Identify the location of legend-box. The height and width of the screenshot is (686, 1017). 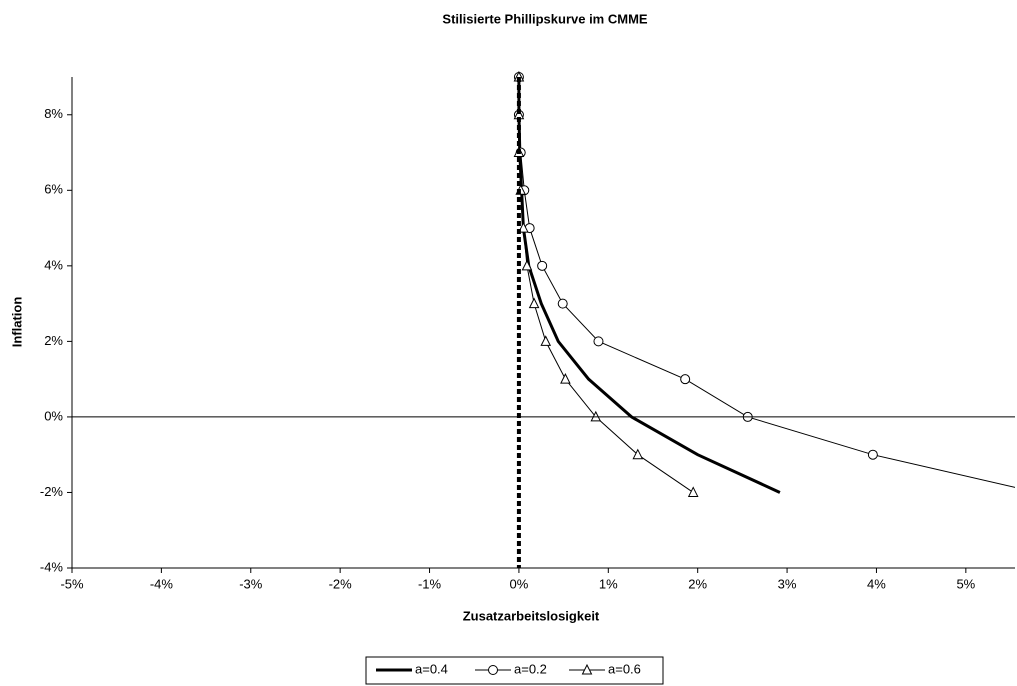
(514, 670).